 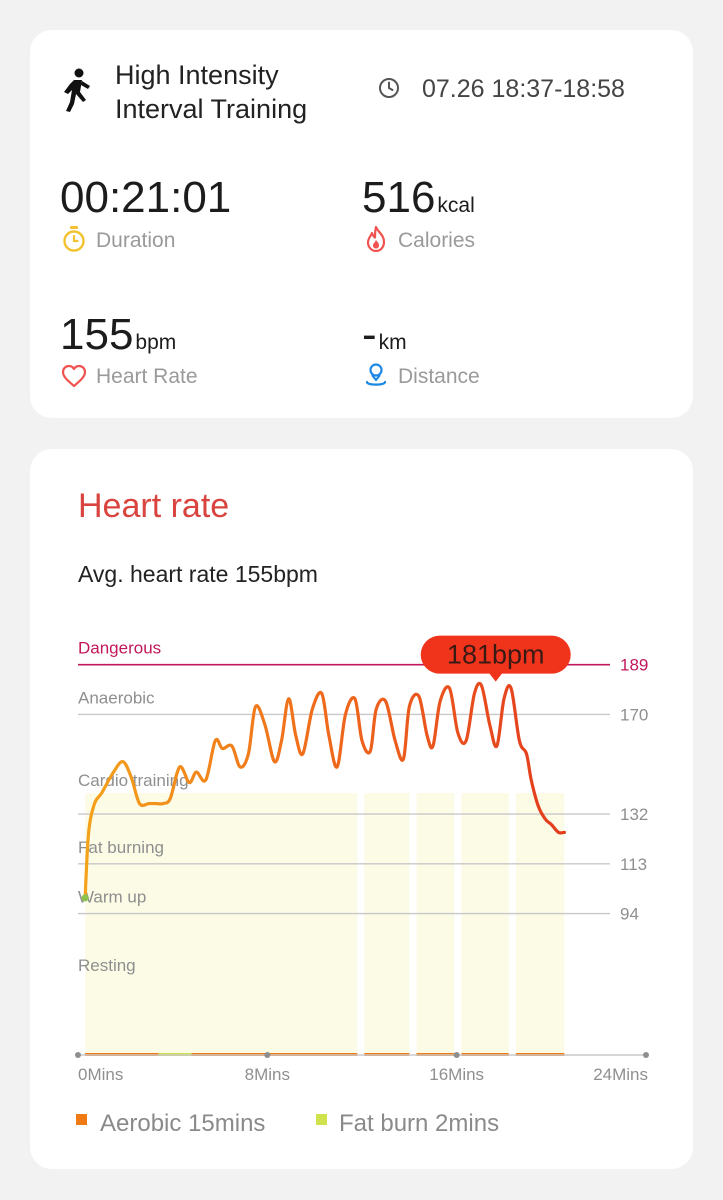 What do you see at coordinates (633, 864) in the screenshot?
I see `y-tick-113: 113` at bounding box center [633, 864].